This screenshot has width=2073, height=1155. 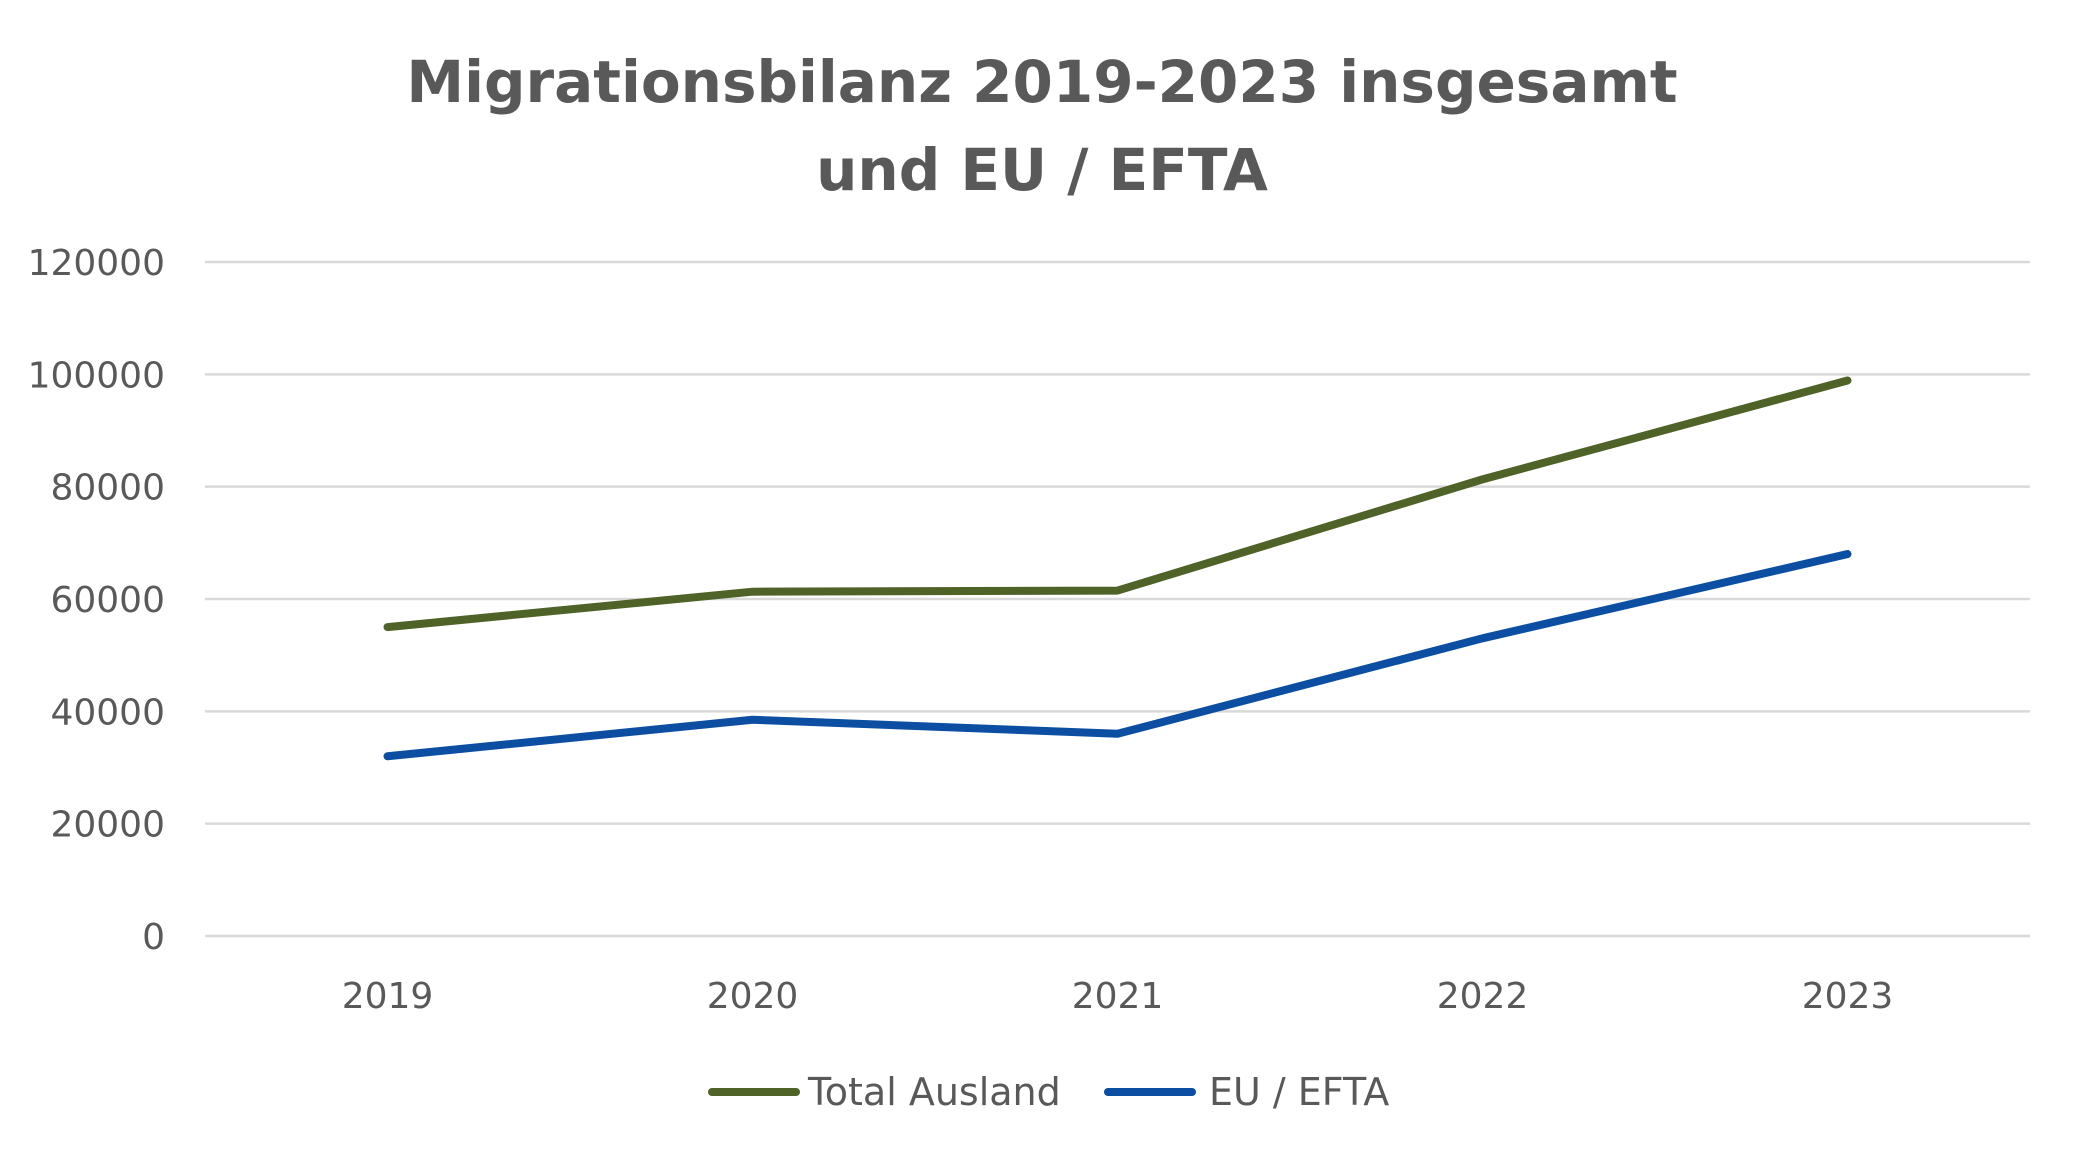 What do you see at coordinates (1041, 82) in the screenshot?
I see `chart-title-line-1: Migrationsbilanz 2019-2023 insgesamt` at bounding box center [1041, 82].